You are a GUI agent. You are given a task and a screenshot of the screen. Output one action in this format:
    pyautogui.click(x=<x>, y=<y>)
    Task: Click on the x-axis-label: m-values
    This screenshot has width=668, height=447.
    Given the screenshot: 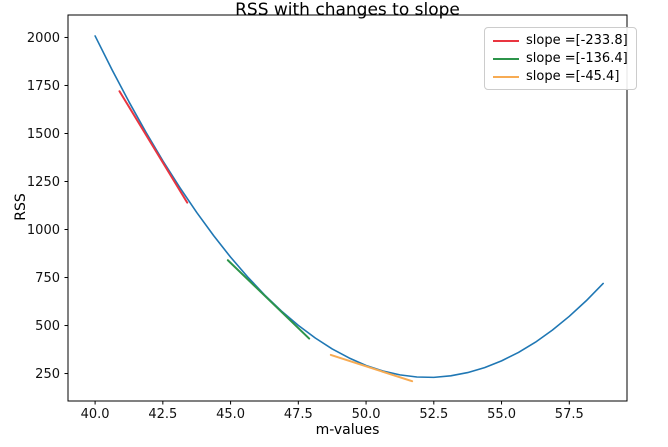 What is the action you would take?
    pyautogui.click(x=347, y=430)
    